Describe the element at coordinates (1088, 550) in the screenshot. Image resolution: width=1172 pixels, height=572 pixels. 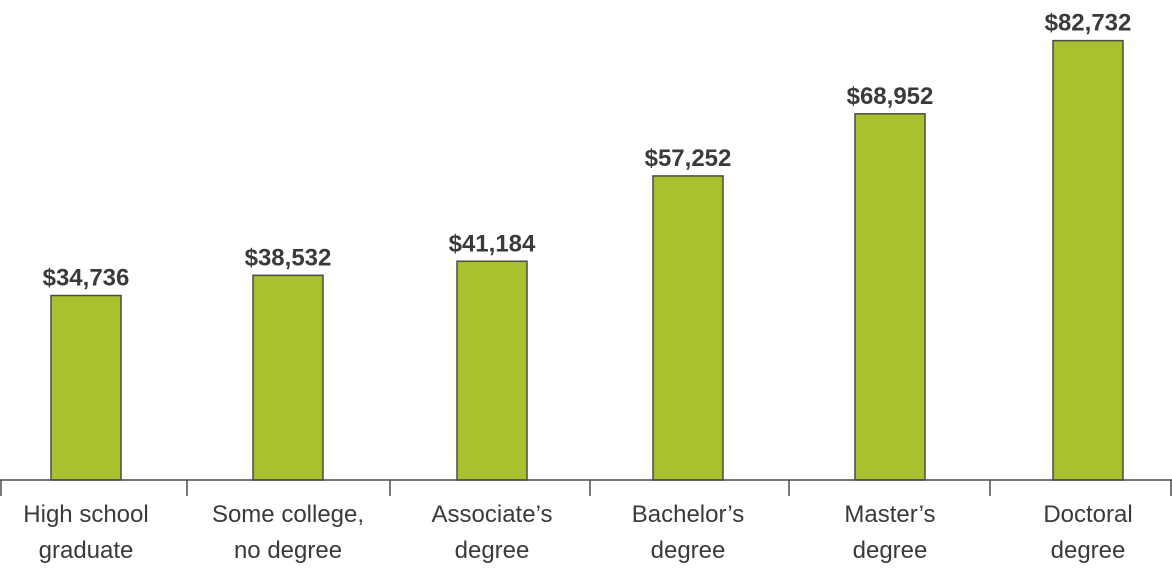
I see `category-label-5-line-1: degree` at that location.